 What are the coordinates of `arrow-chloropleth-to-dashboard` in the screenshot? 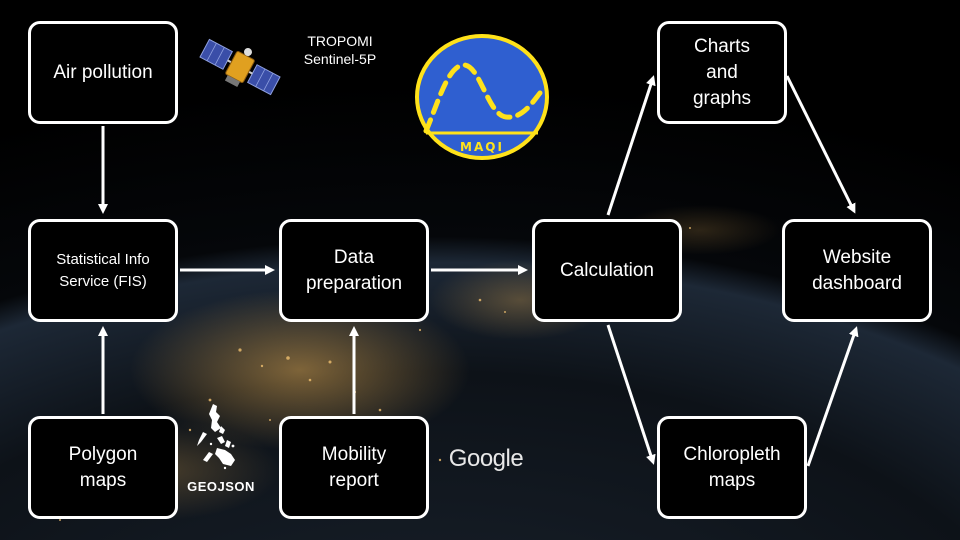 It's located at (832, 396).